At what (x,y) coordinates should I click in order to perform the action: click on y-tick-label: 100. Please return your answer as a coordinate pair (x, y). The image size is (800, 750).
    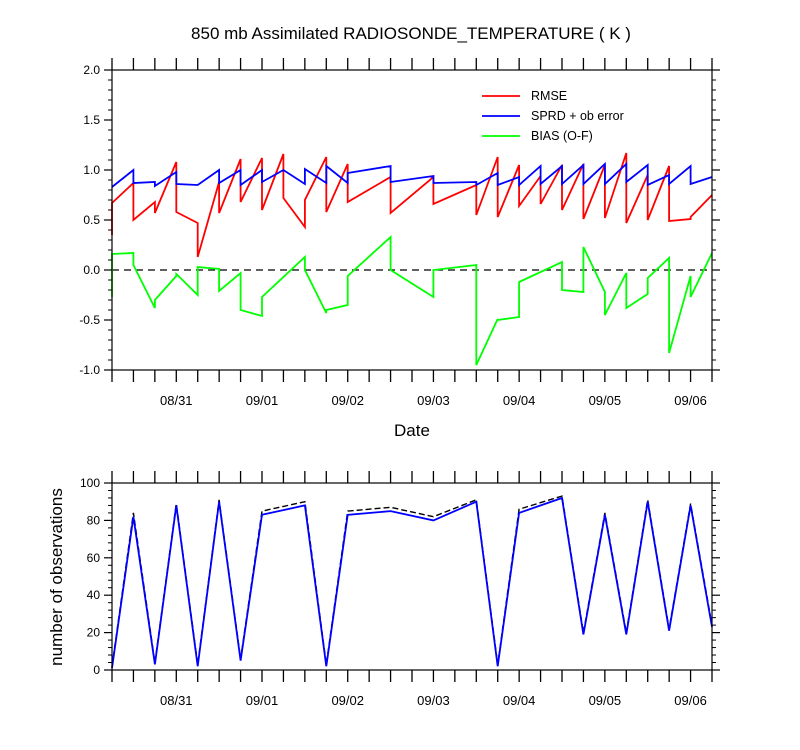
    Looking at the image, I should click on (90, 483).